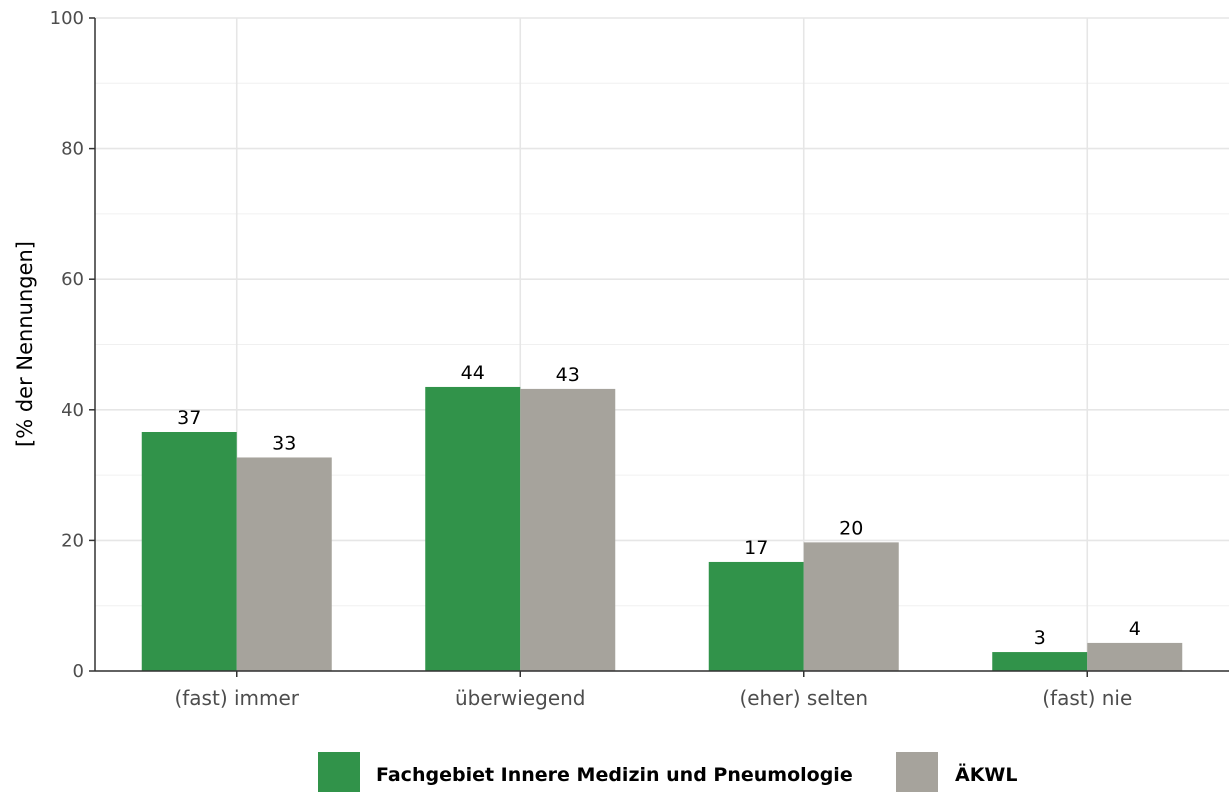 This screenshot has height=796, width=1229. What do you see at coordinates (568, 375) in the screenshot?
I see `bar-value-label: 43` at bounding box center [568, 375].